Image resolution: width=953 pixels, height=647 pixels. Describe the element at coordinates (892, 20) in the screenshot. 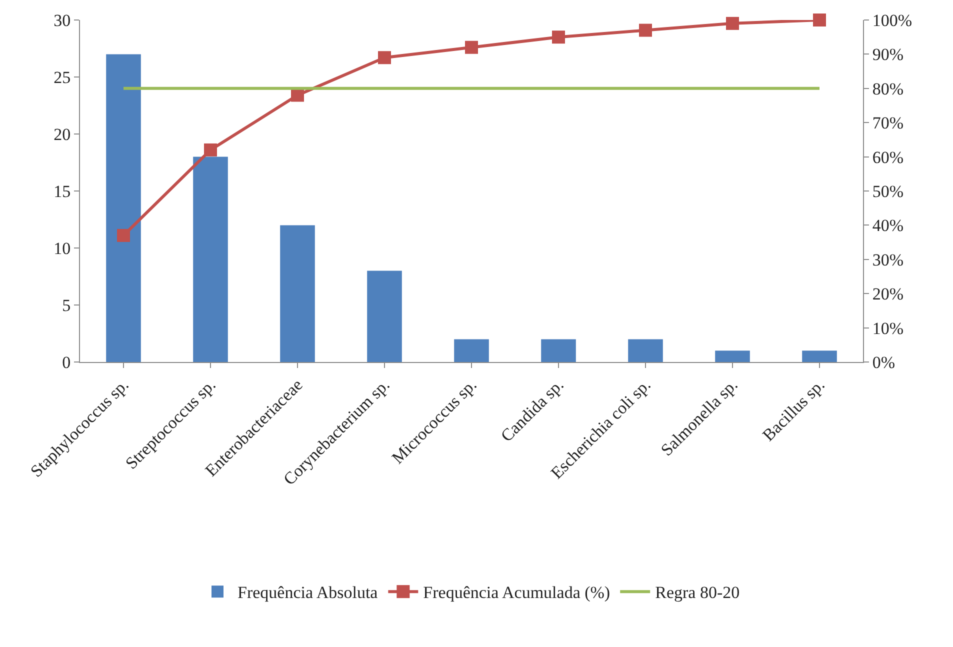

I see `y2-tick-label: 100%` at that location.